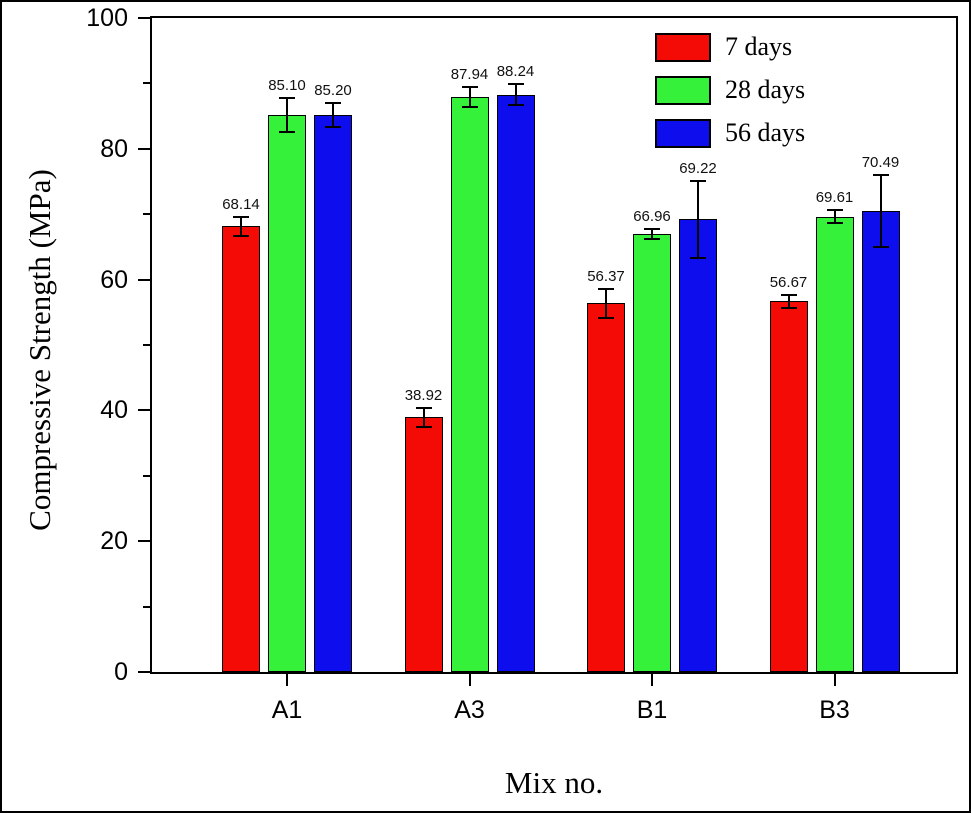  What do you see at coordinates (652, 216) in the screenshot?
I see `bar-value-label: 66.96` at bounding box center [652, 216].